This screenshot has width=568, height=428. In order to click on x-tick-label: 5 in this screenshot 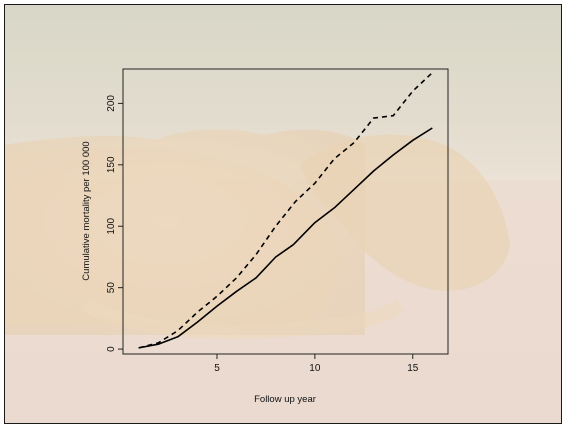, I will do `click(217, 368)`.